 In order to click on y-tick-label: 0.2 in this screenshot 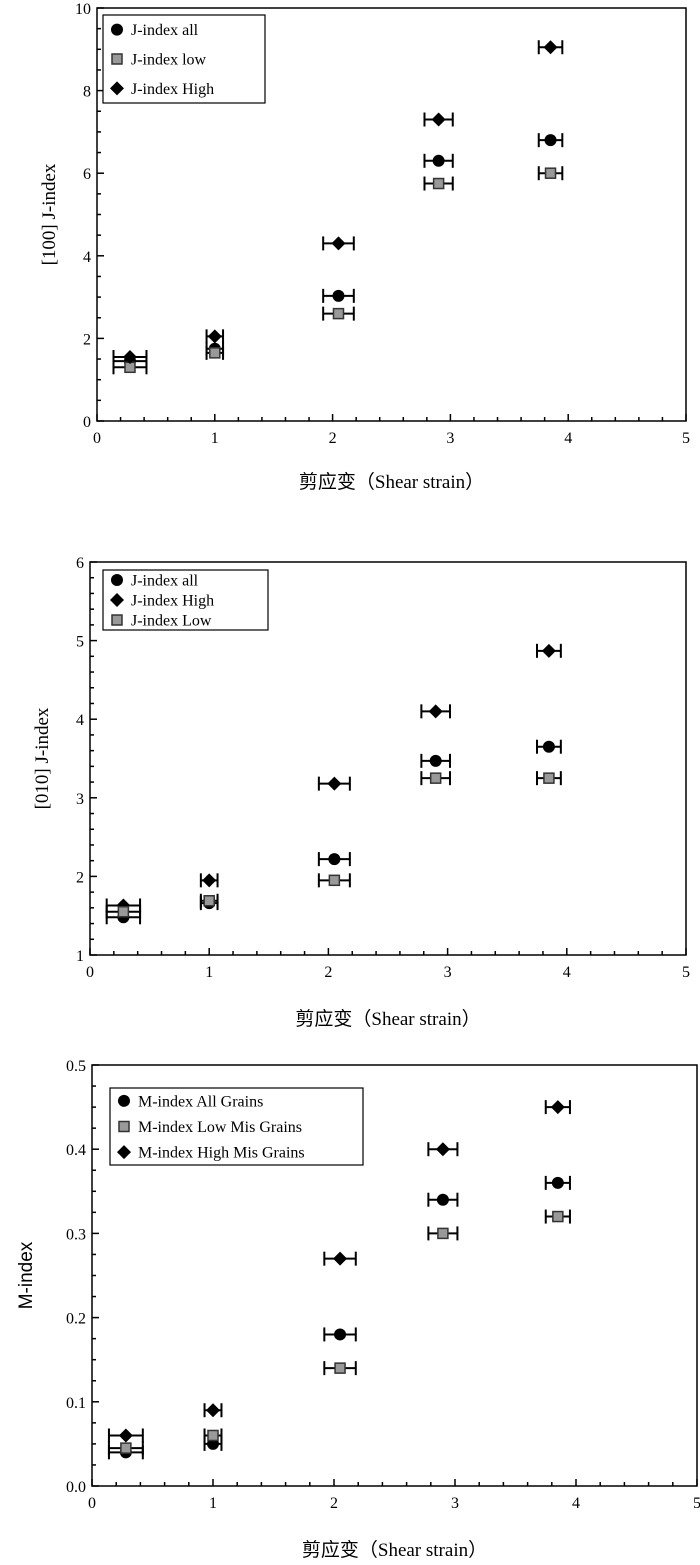, I will do `click(76, 1319)`.